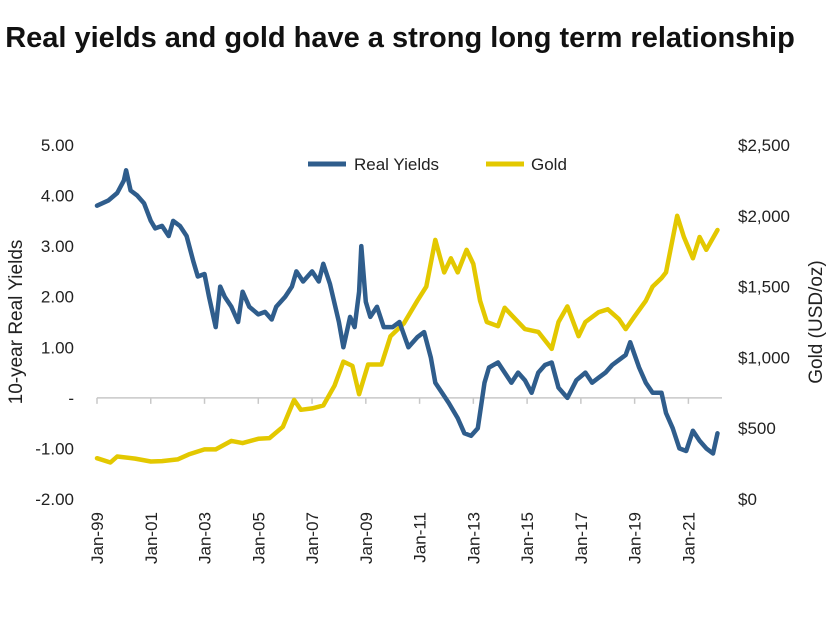 Image resolution: width=830 pixels, height=619 pixels. I want to click on y-tick-label: -, so click(71, 398).